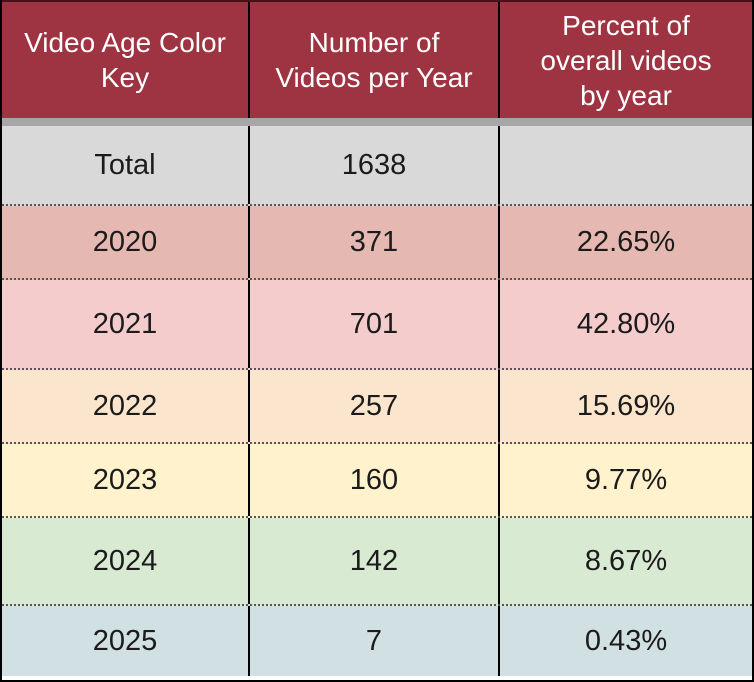 Image resolution: width=754 pixels, height=682 pixels. I want to click on row-count: 160, so click(375, 480).